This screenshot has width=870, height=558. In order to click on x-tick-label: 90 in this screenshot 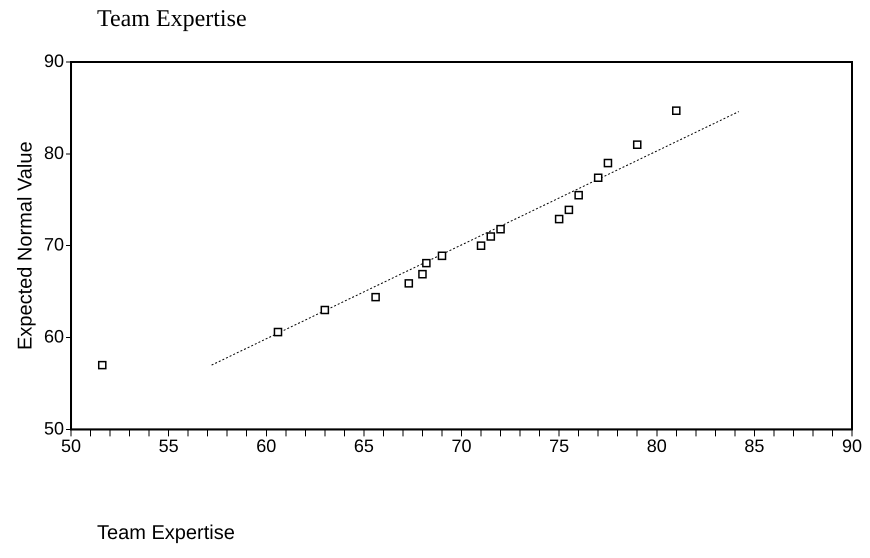, I will do `click(852, 446)`.